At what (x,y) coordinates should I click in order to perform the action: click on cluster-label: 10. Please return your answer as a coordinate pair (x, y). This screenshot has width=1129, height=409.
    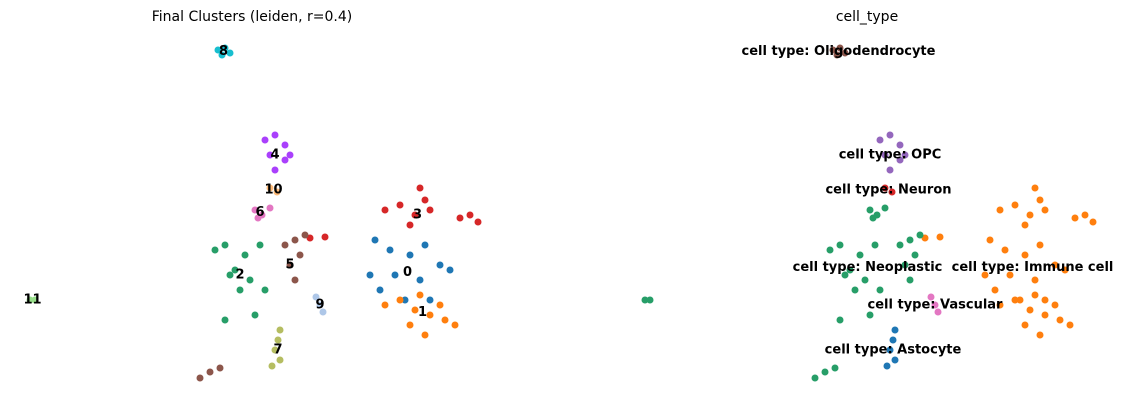
    Looking at the image, I should click on (273, 190).